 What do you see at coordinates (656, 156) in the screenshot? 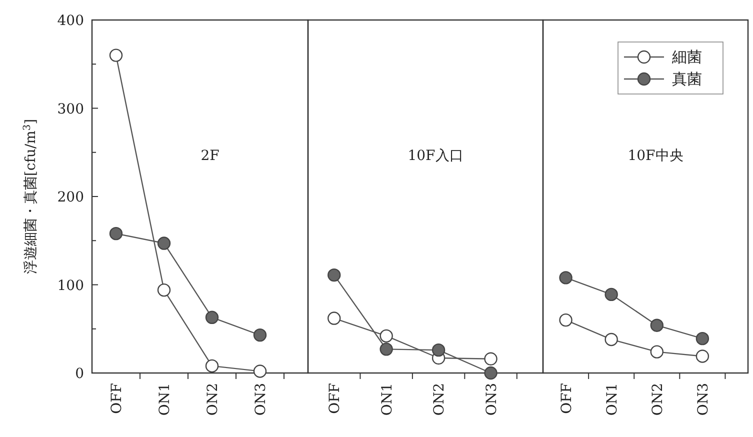
I see `text: 10F中央` at bounding box center [656, 156].